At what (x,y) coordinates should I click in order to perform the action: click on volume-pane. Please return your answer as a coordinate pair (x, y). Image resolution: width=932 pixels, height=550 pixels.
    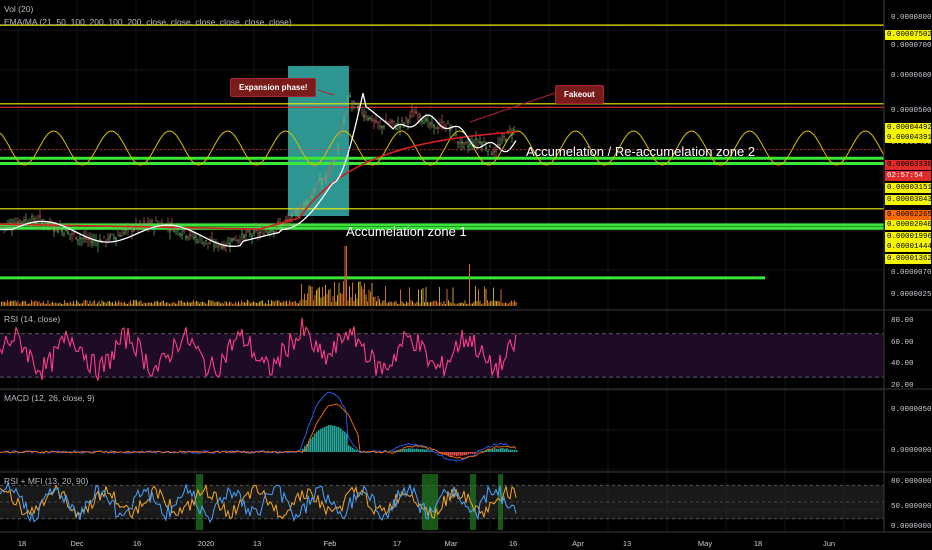
    Looking at the image, I should click on (259, 276).